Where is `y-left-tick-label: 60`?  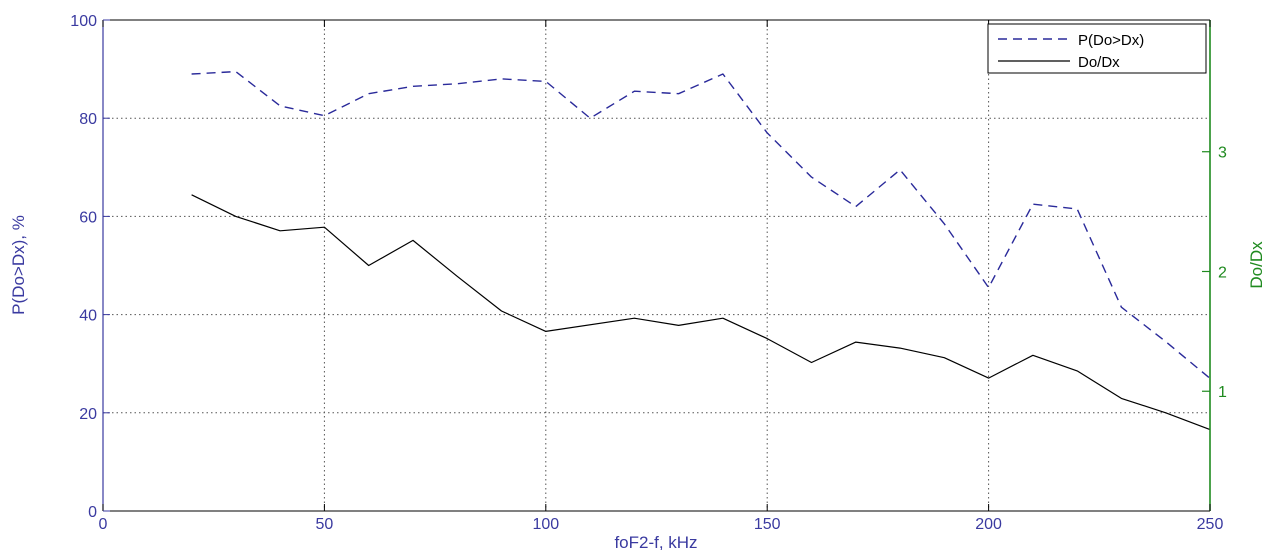 y-left-tick-label: 60 is located at coordinates (88, 217).